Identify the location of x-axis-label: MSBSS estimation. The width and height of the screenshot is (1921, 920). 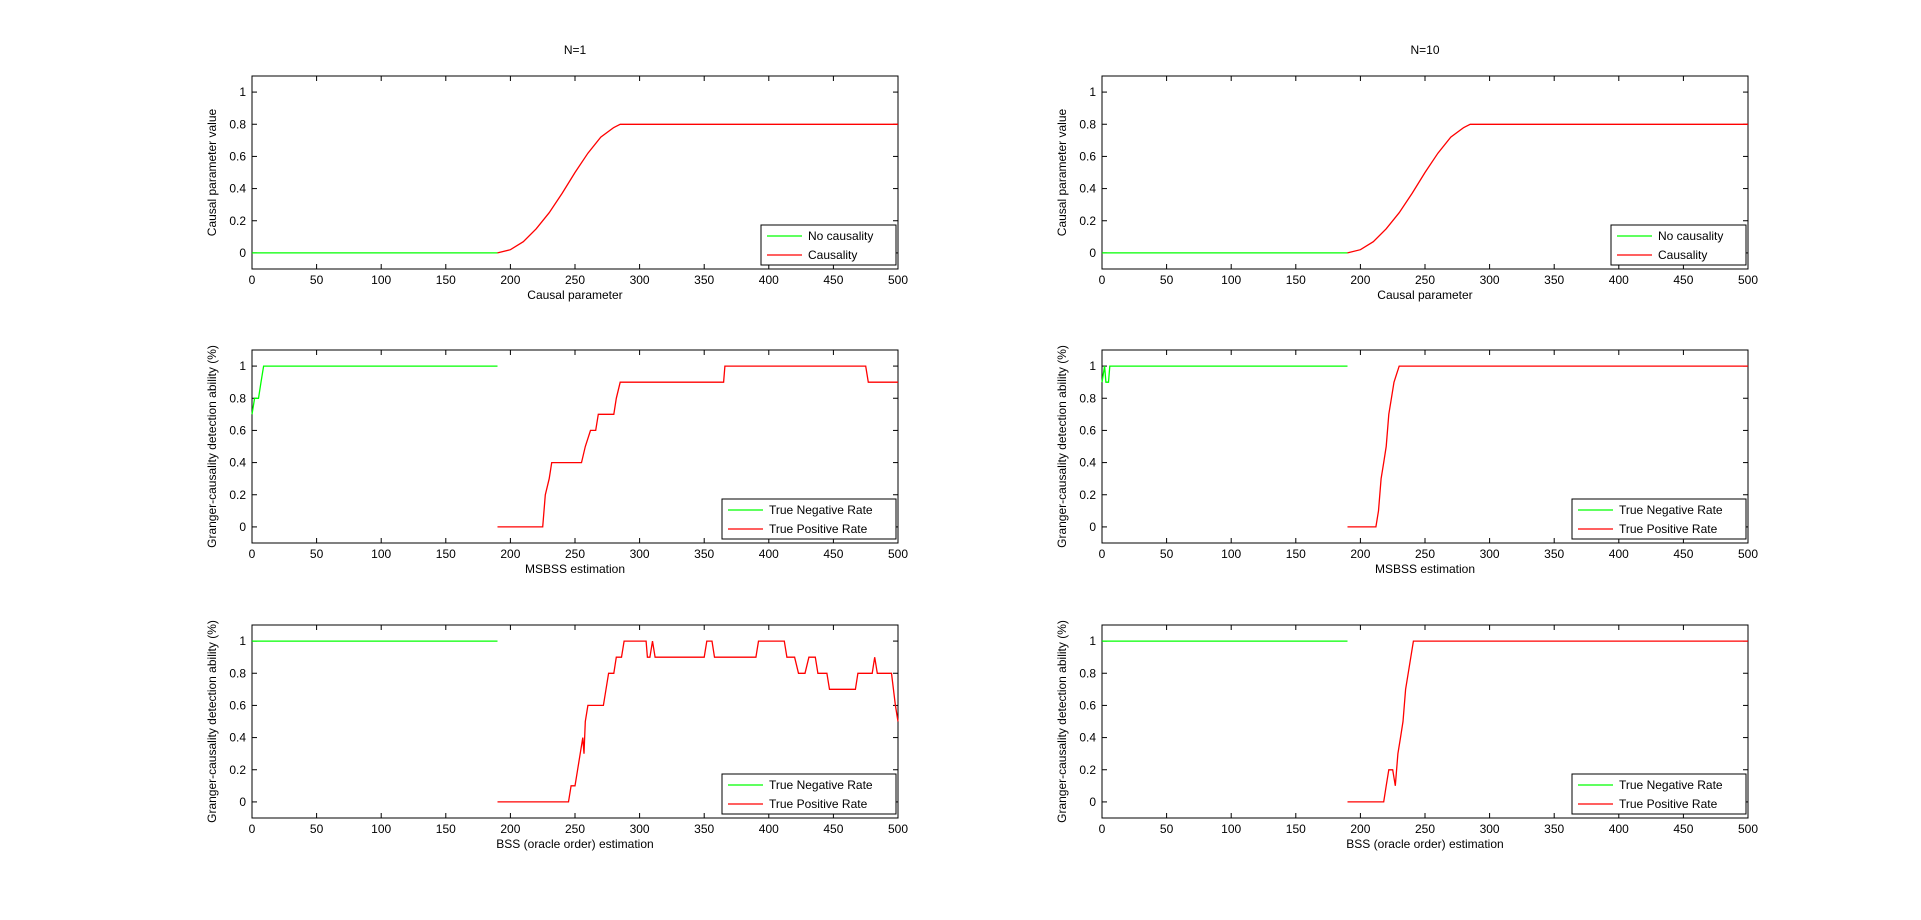
(575, 569).